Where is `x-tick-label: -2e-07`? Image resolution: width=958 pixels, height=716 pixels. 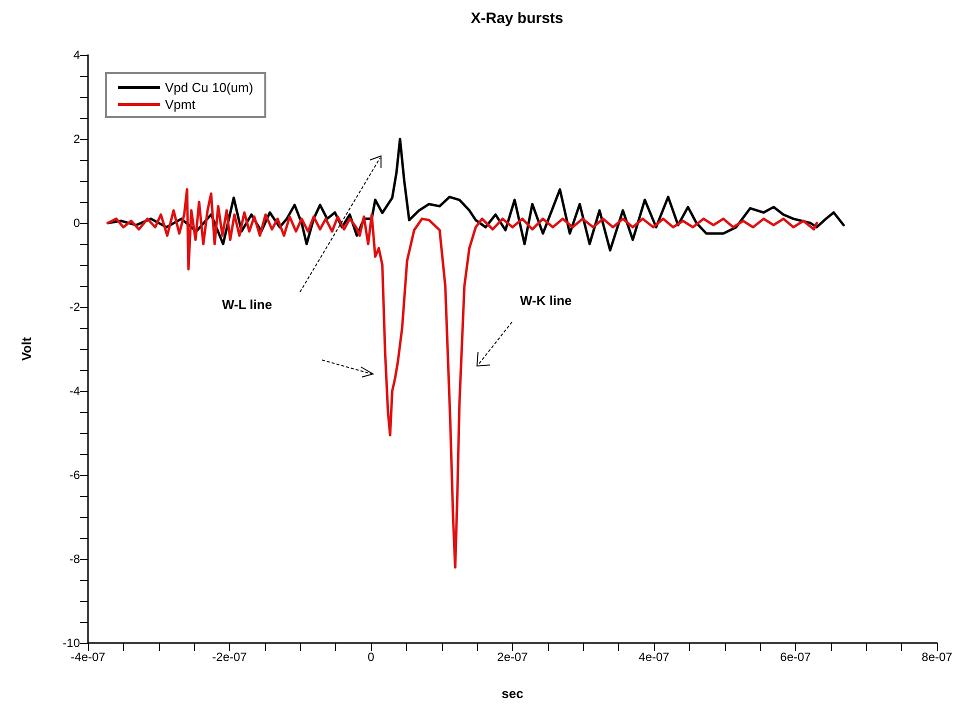 x-tick-label: -2e-07 is located at coordinates (230, 657).